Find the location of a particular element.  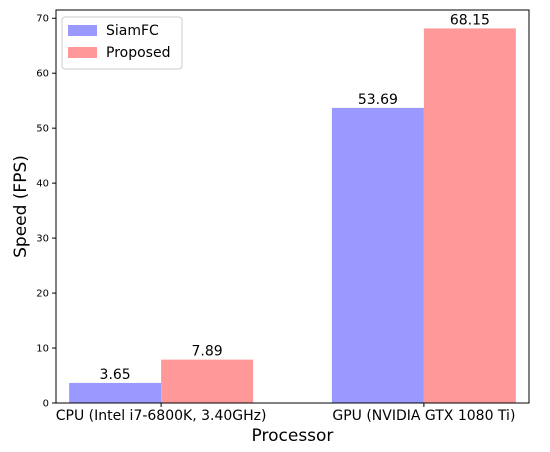

legend-label-siamfc: SiamFC is located at coordinates (132, 31).